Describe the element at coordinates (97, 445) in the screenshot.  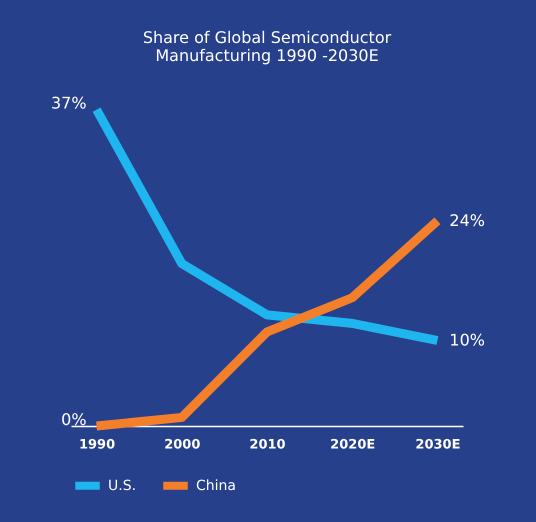
I see `x-tick-label: 1990` at that location.